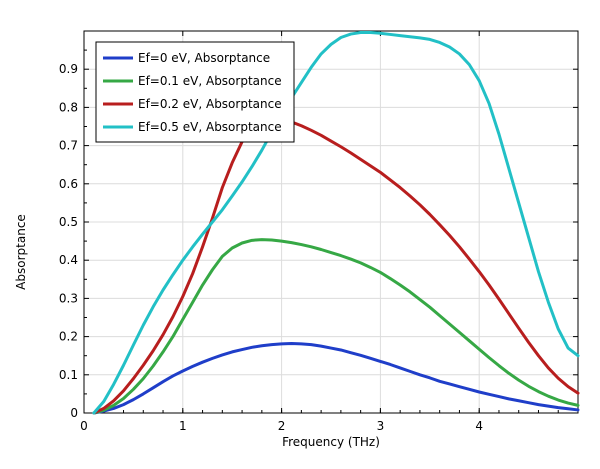 This screenshot has height=469, width=600. What do you see at coordinates (204, 58) in the screenshot?
I see `legend-label-0: Ef=0 eV, Absorptance` at bounding box center [204, 58].